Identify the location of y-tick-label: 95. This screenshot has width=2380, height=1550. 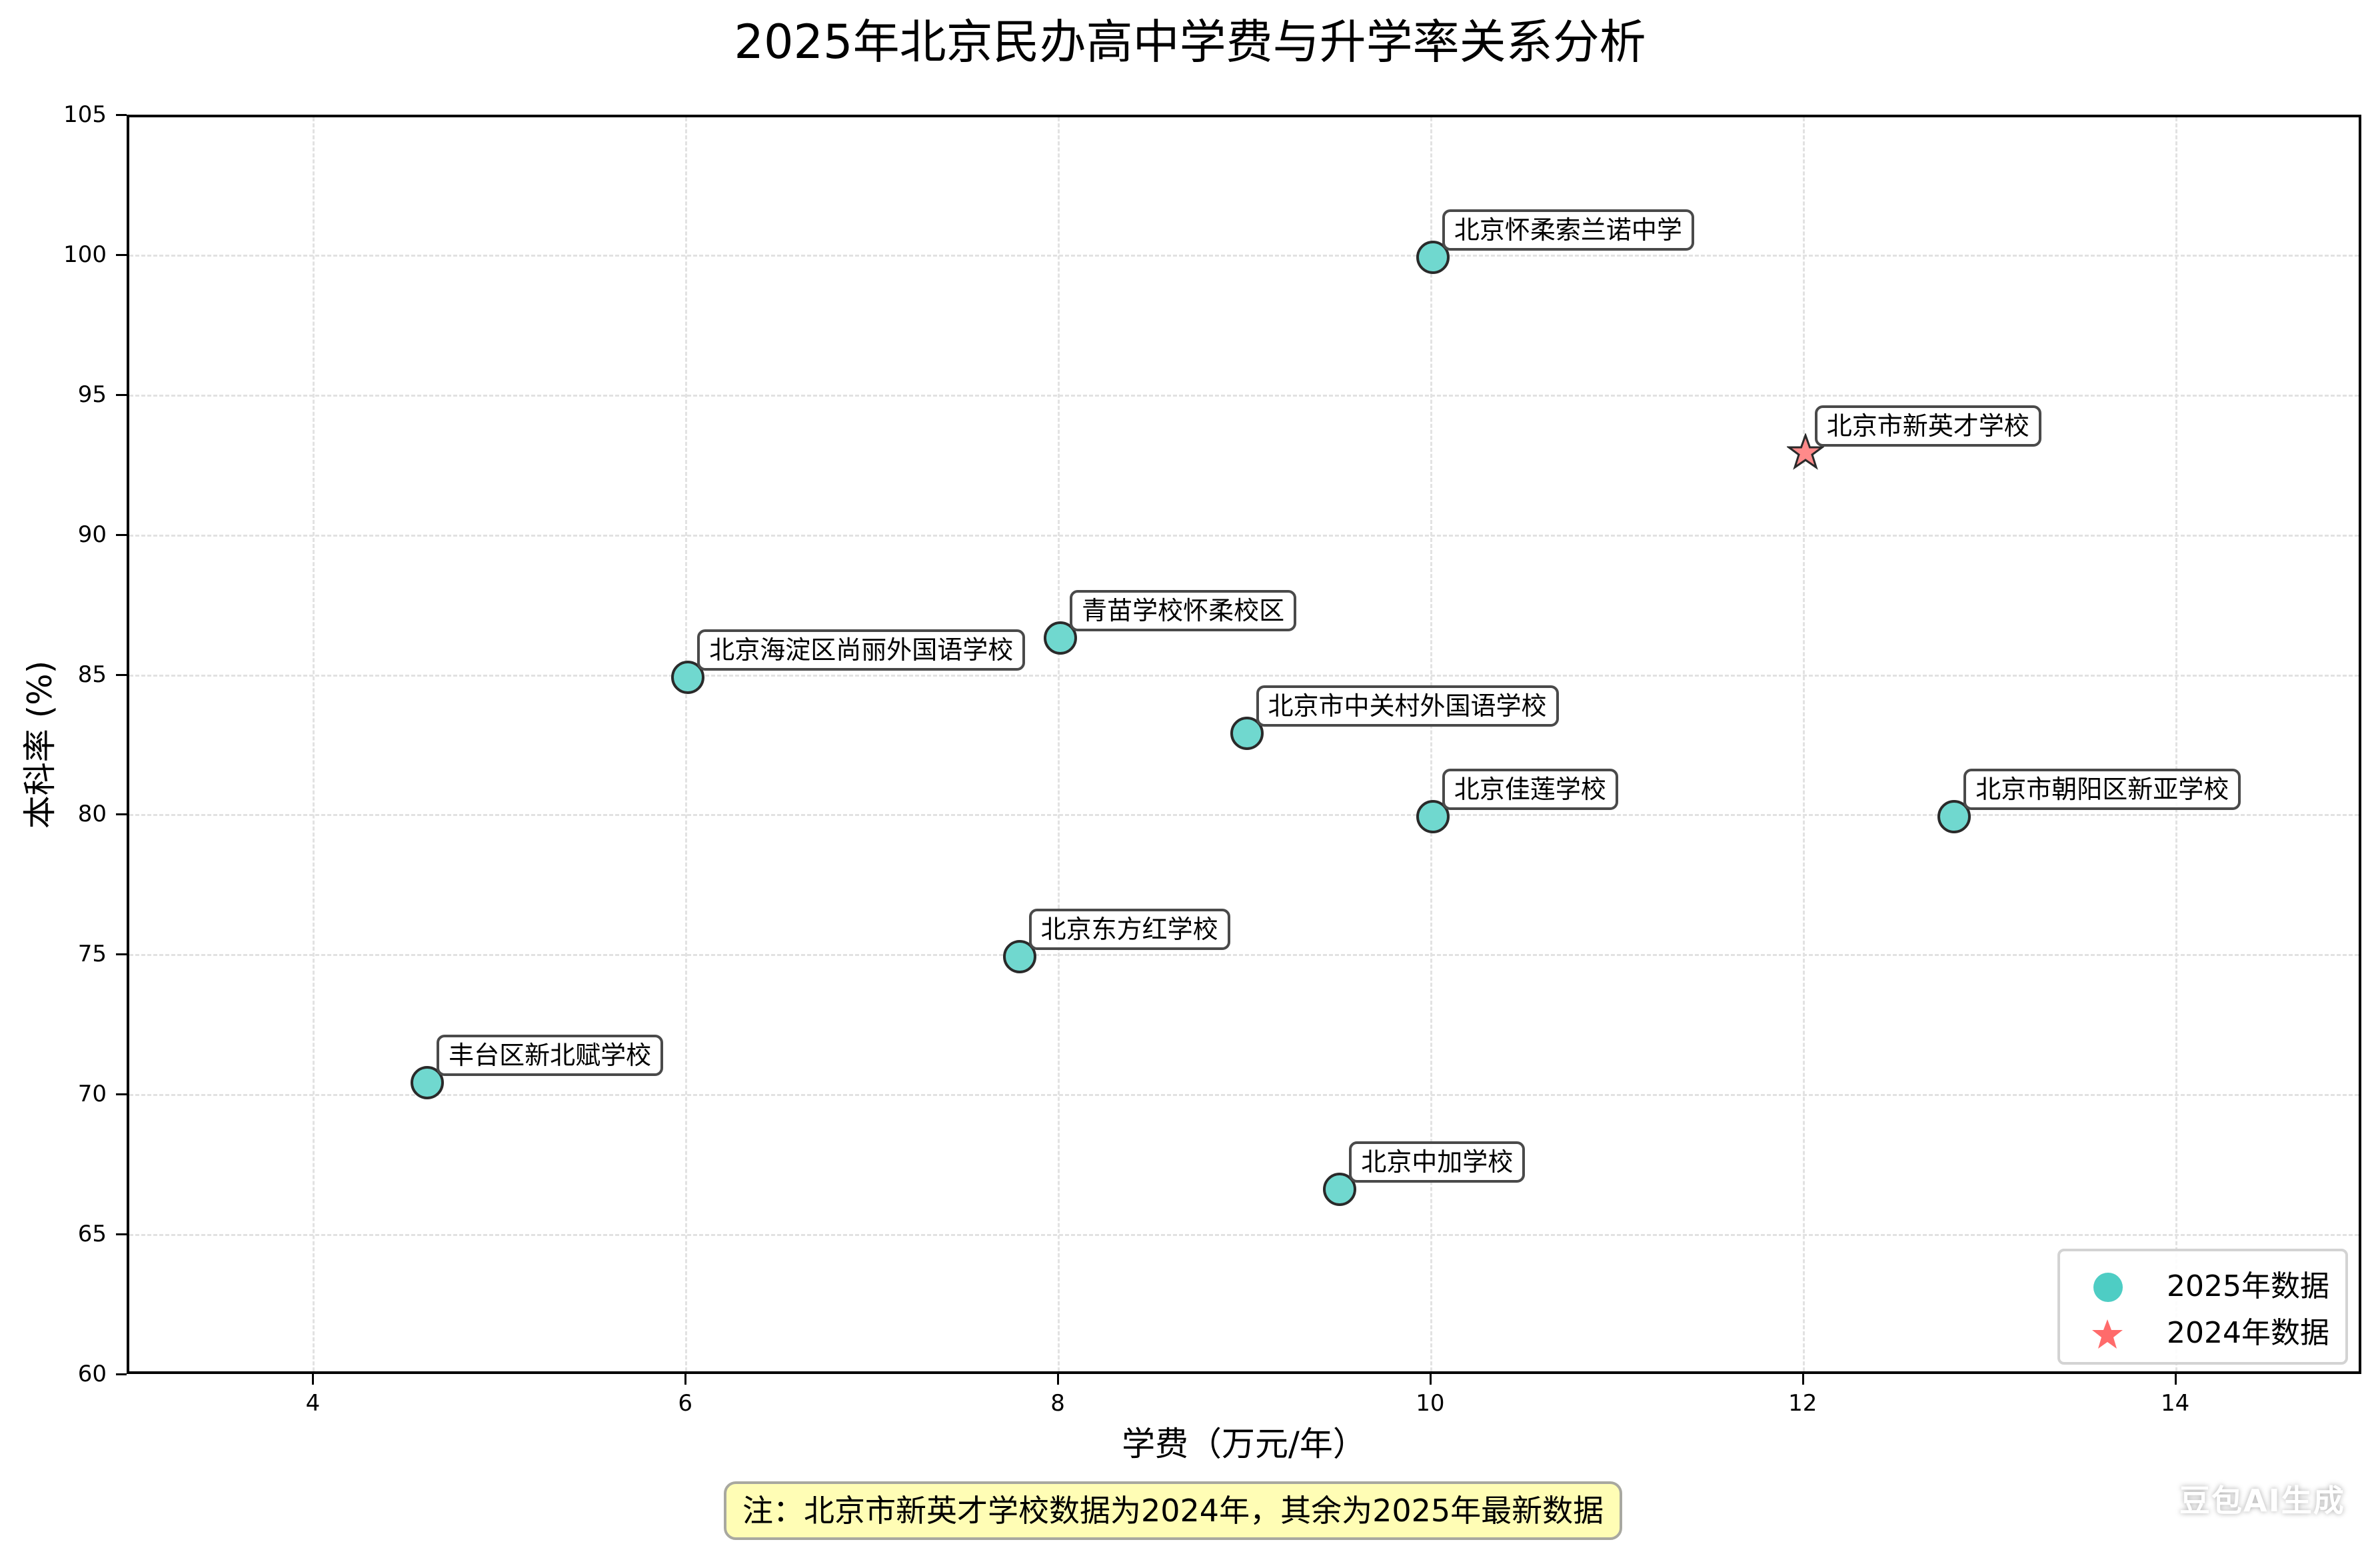
(92, 394).